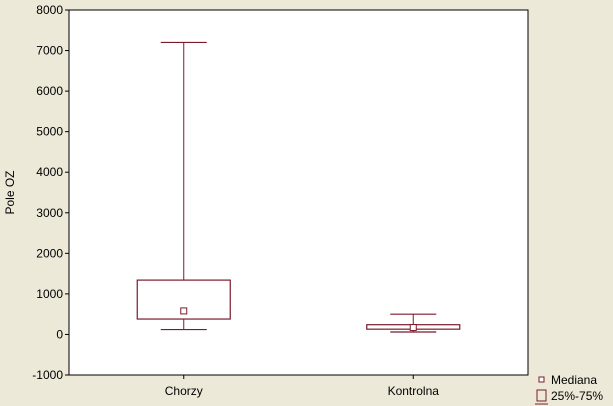  I want to click on y-tick-label: 2000, so click(49, 253).